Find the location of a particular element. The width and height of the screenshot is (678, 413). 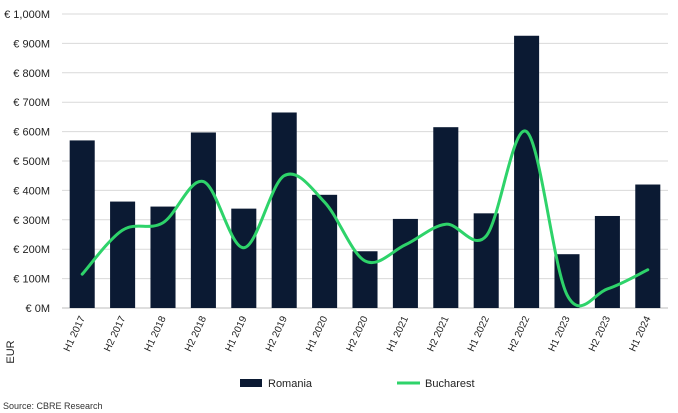

legend-label-bucharest: Bucharest is located at coordinates (450, 384).